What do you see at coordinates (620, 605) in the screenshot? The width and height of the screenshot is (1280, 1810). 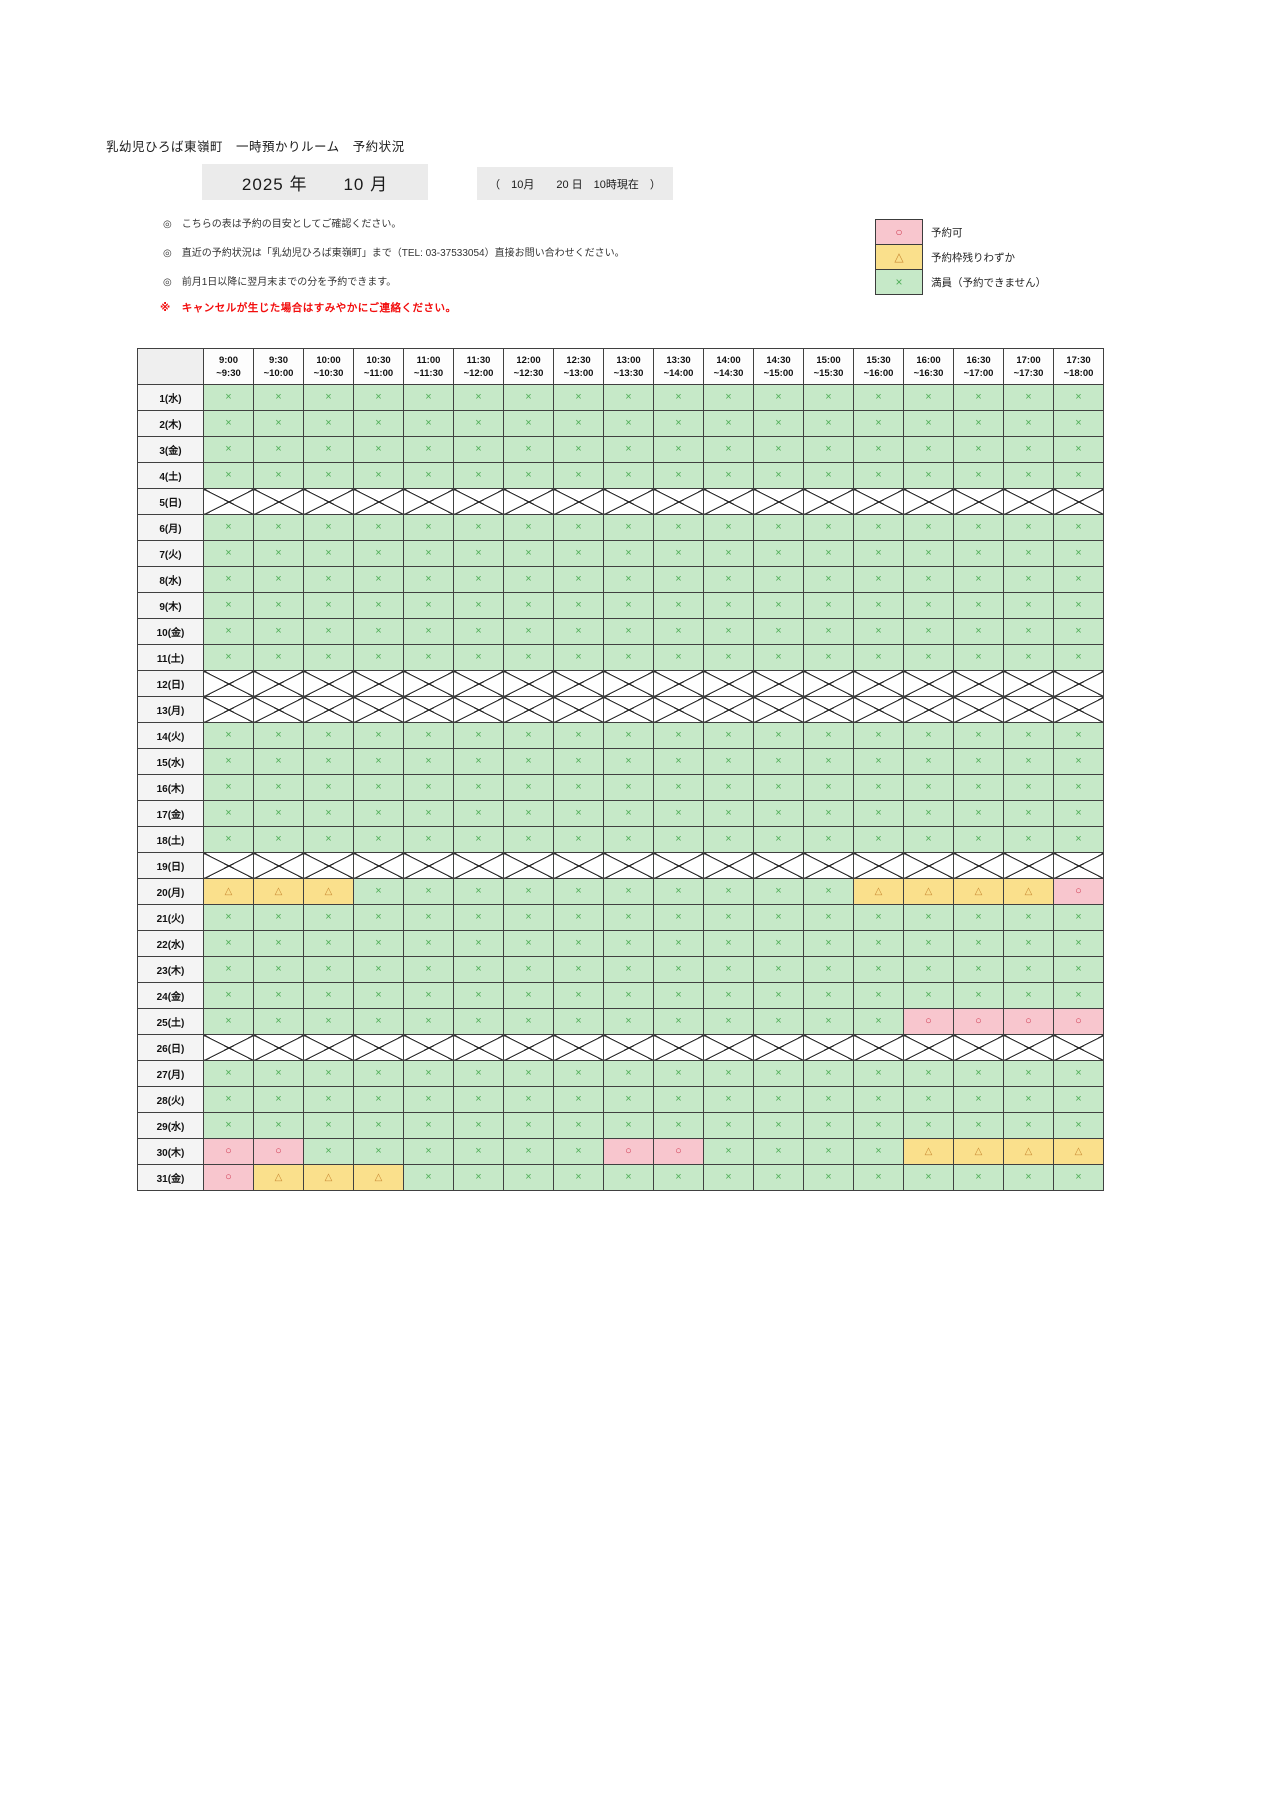 I see `day-row: 9(木) × × × × × × × × × × × × × × × × × ×` at bounding box center [620, 605].